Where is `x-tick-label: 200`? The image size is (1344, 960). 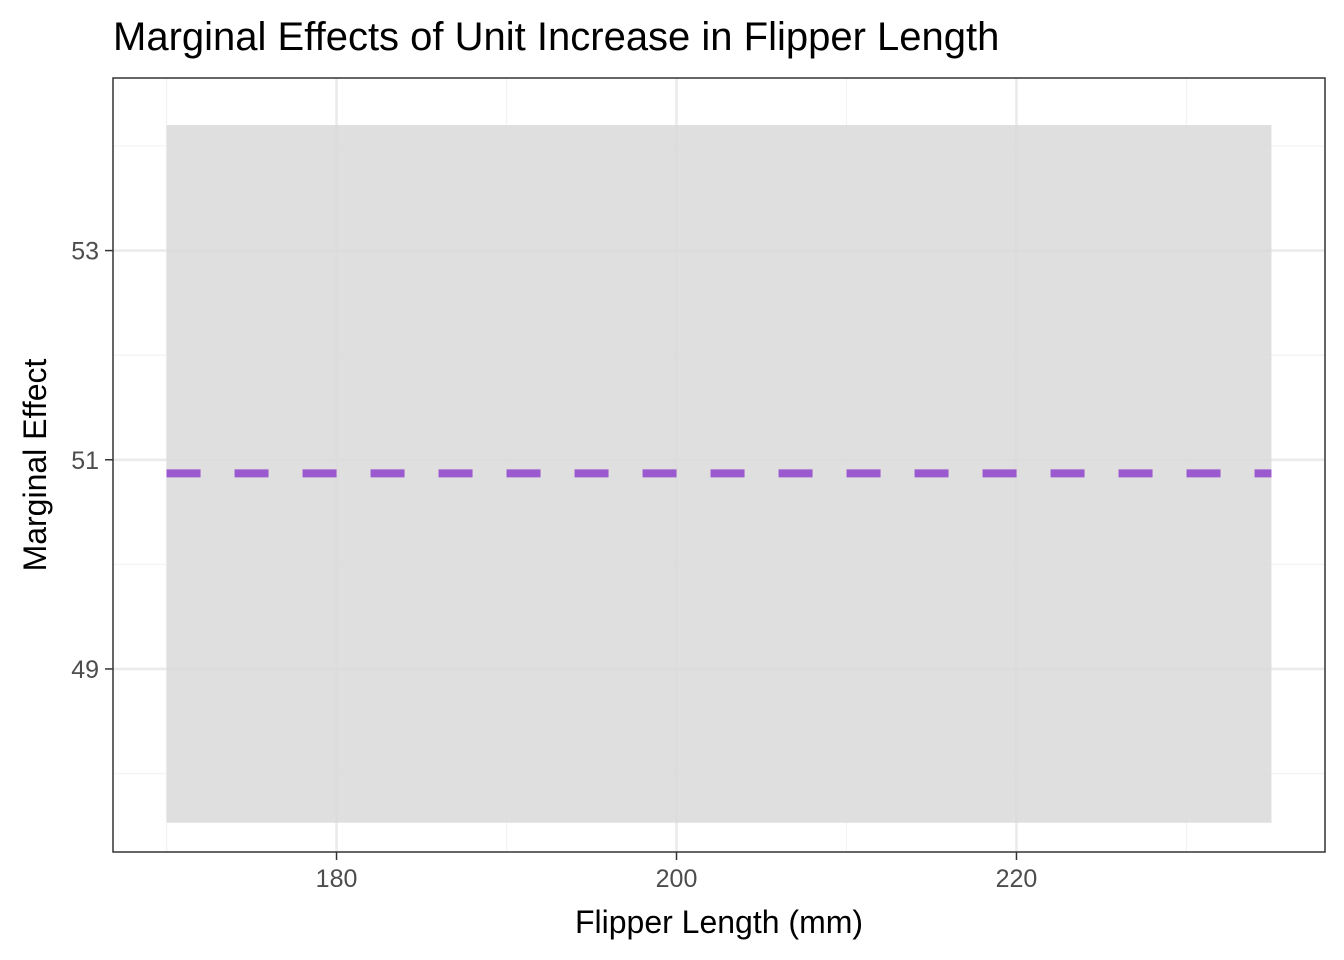
x-tick-label: 200 is located at coordinates (677, 879).